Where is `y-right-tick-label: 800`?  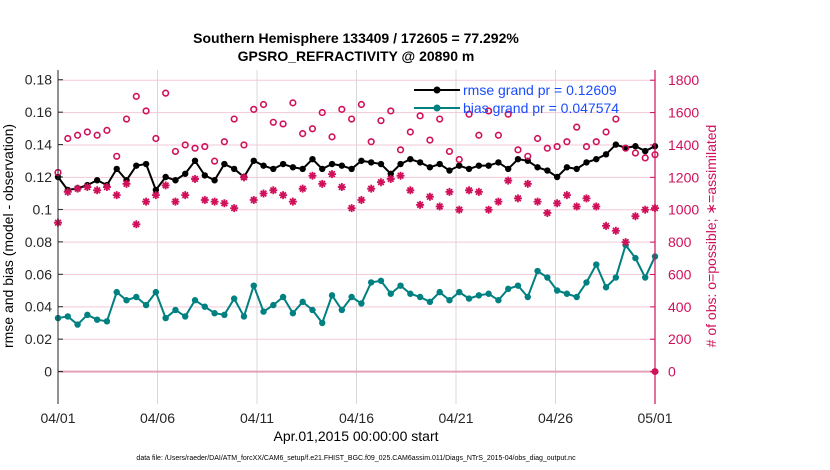 y-right-tick-label: 800 is located at coordinates (680, 242).